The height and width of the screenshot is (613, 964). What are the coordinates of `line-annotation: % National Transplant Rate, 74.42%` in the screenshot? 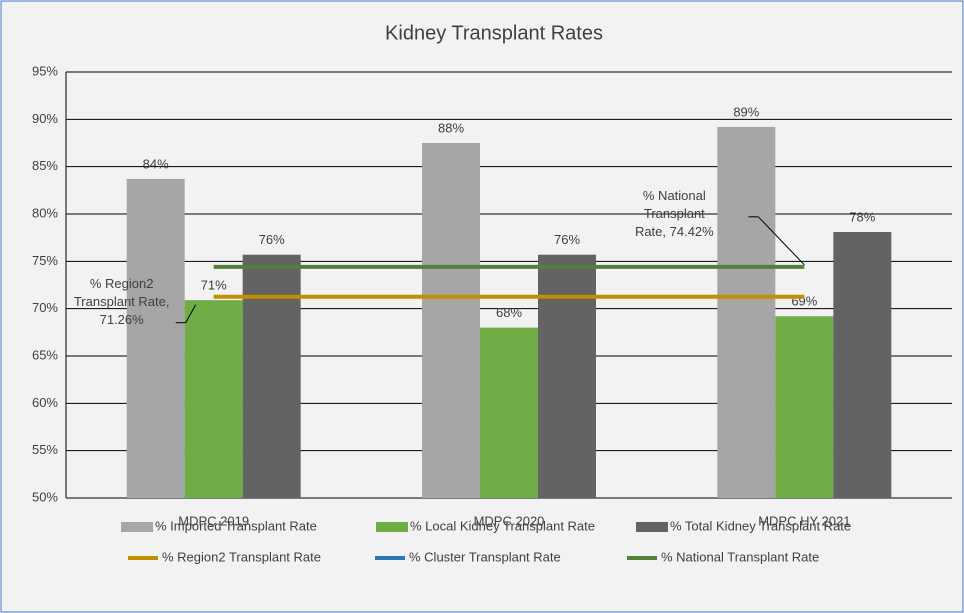 It's located at (674, 213).